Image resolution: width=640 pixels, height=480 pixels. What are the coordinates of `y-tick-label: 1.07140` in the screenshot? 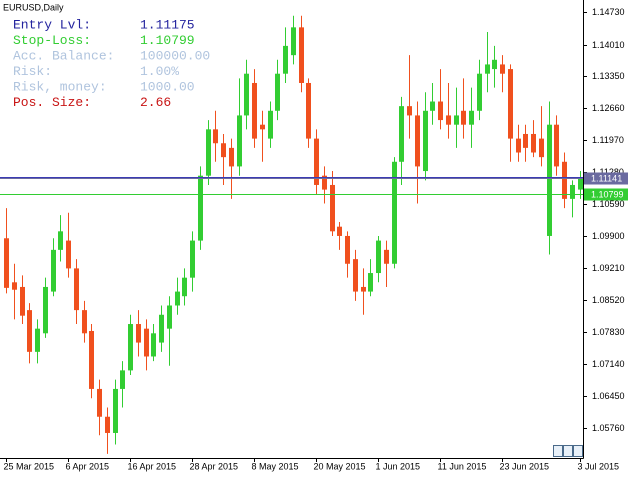 It's located at (608, 364).